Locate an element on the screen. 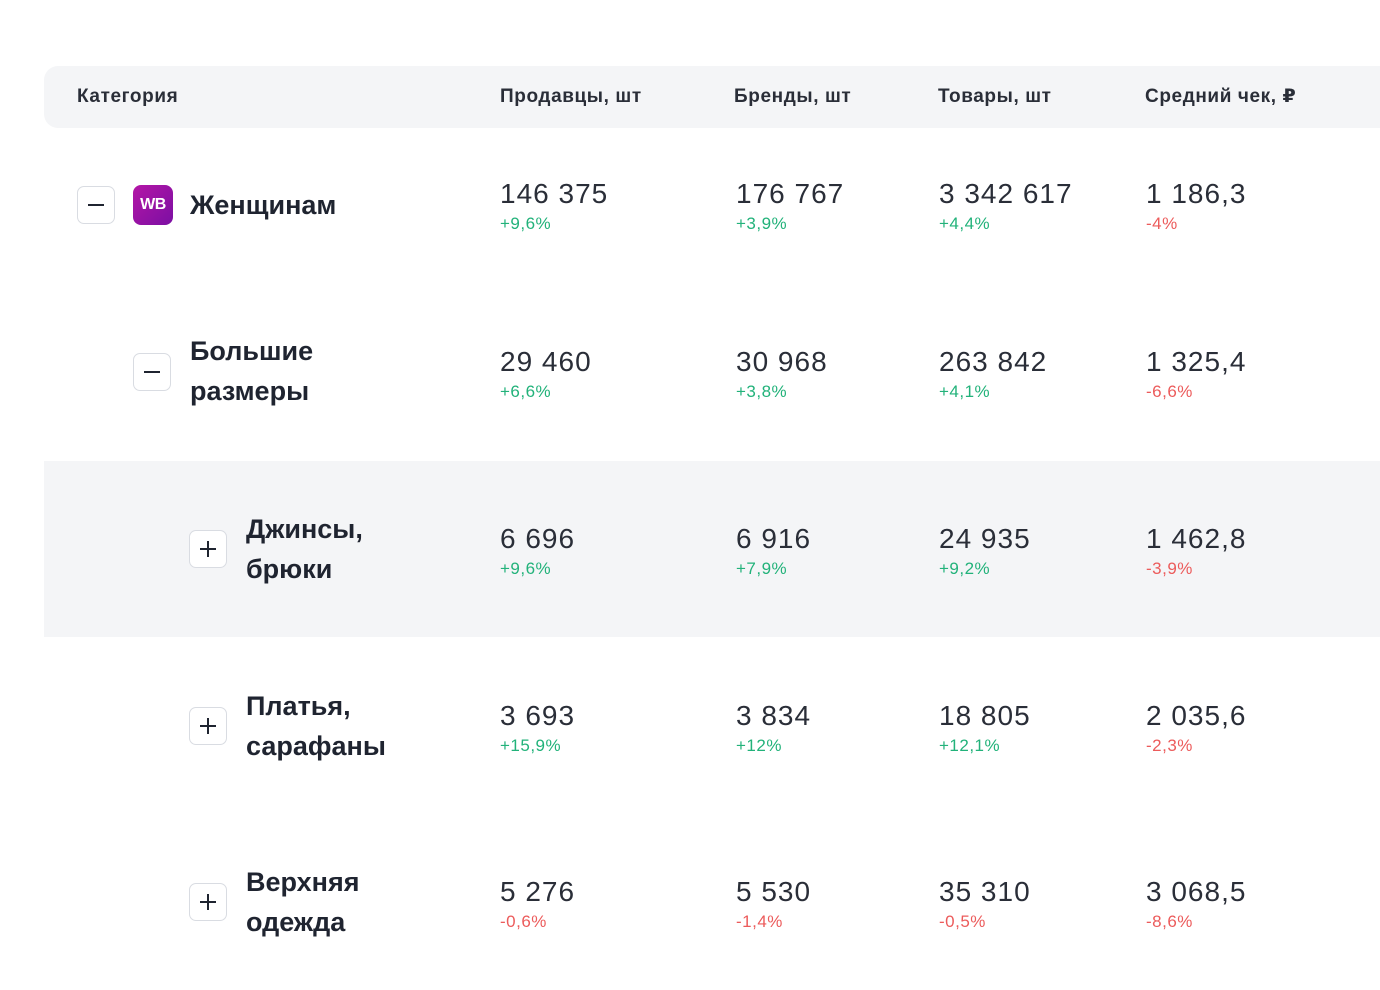 This screenshot has height=990, width=1380. sellers-delta: -0,6% is located at coordinates (523, 921).